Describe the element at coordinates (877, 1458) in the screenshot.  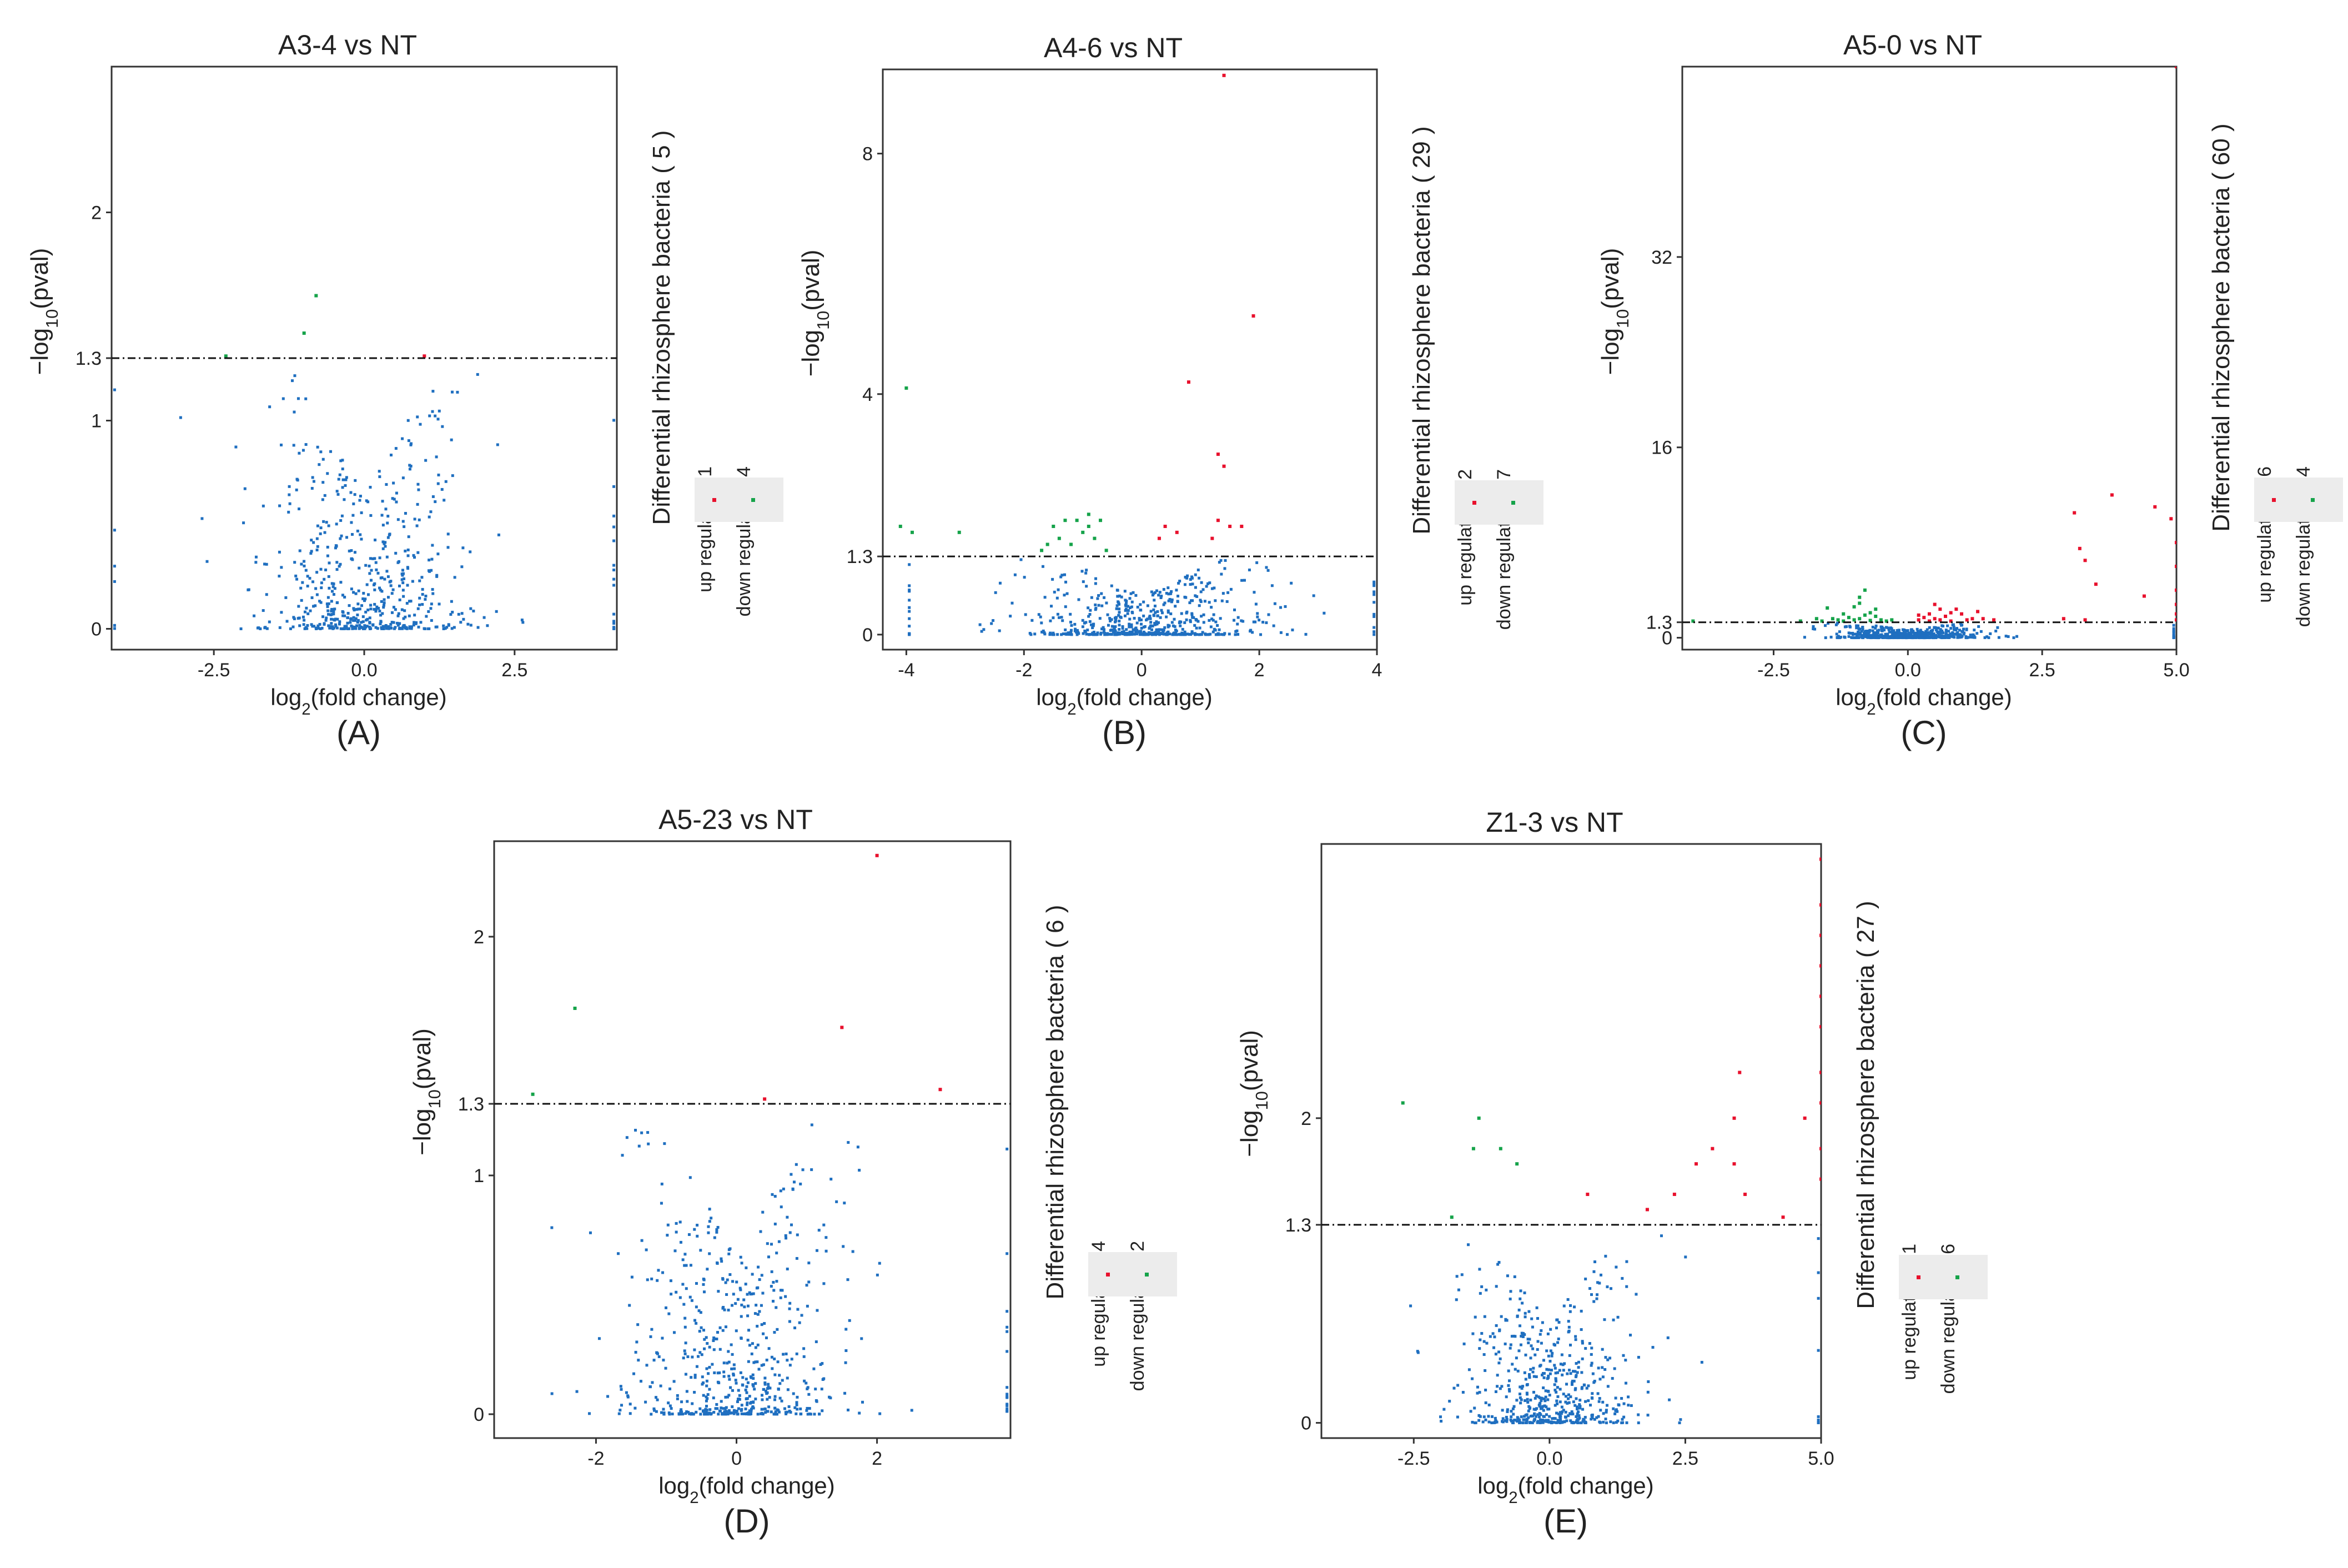
I see `x-tick-label: 2` at that location.